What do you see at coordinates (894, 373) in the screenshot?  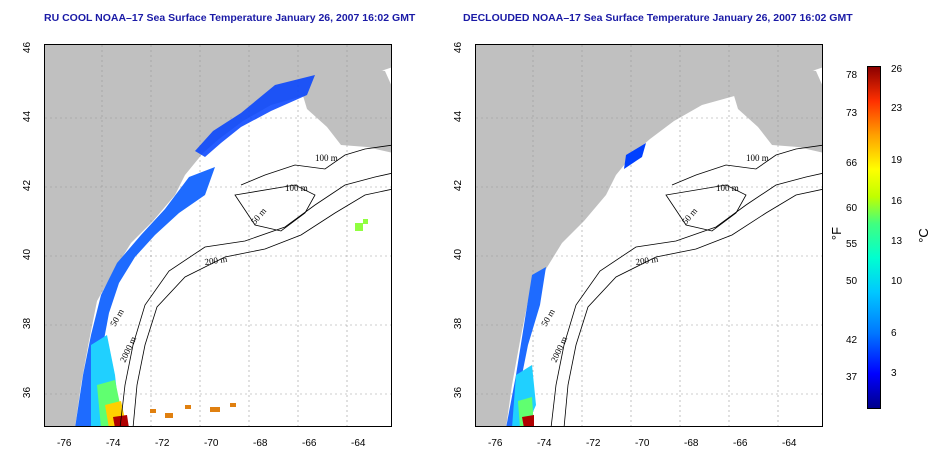 I see `celsius-tick: 3` at bounding box center [894, 373].